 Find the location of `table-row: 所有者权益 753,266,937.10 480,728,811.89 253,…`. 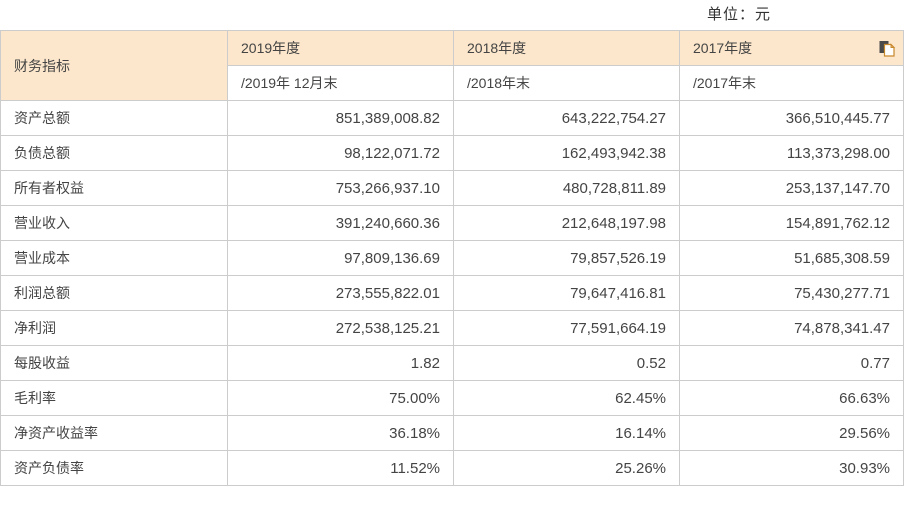

table-row: 所有者权益 753,266,937.10 480,728,811.89 253,… is located at coordinates (452, 188).